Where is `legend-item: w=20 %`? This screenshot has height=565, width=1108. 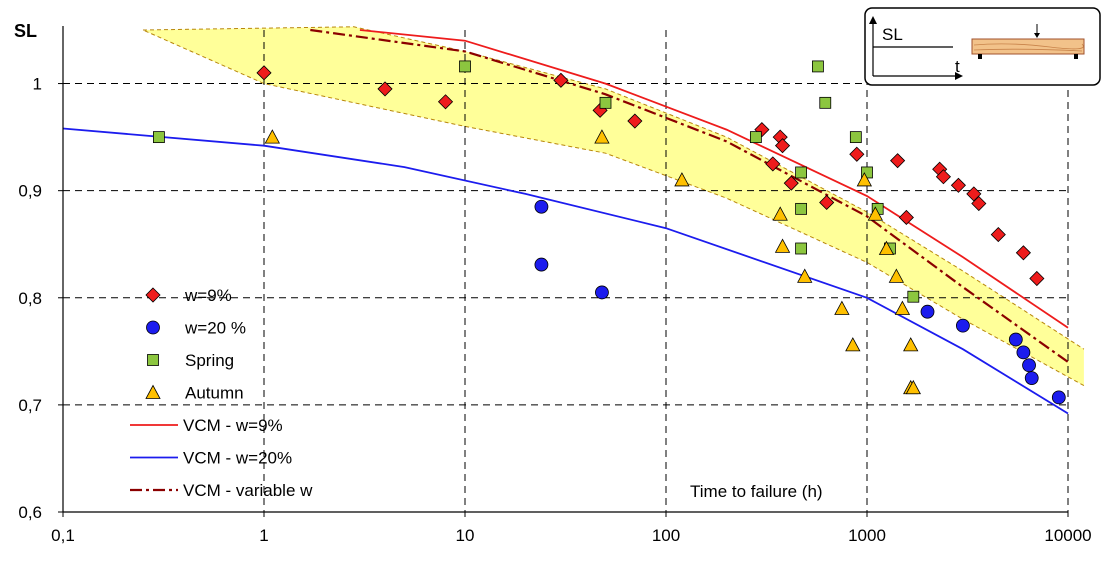 legend-item: w=20 % is located at coordinates (196, 328).